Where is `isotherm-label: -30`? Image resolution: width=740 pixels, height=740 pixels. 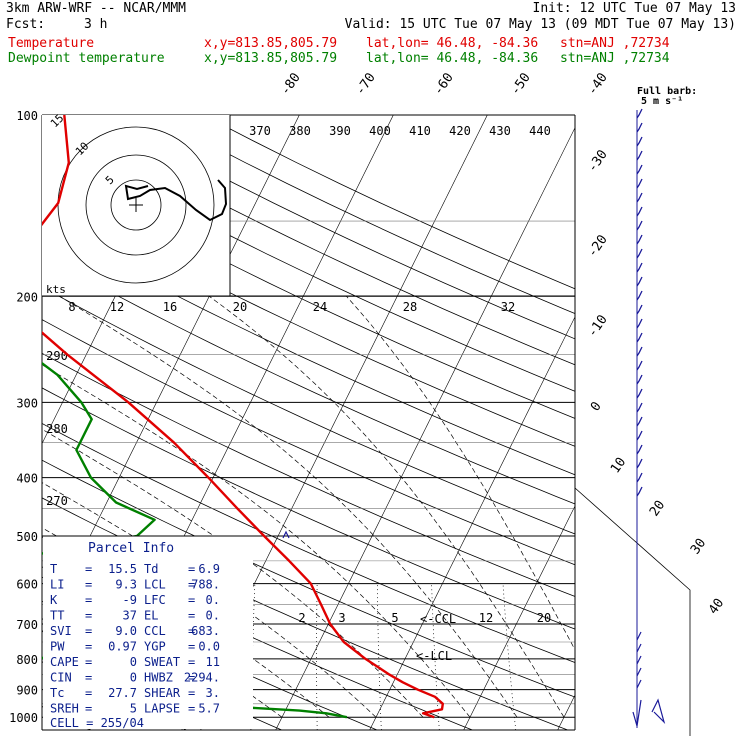 isotherm-label: -30 is located at coordinates (598, 161).